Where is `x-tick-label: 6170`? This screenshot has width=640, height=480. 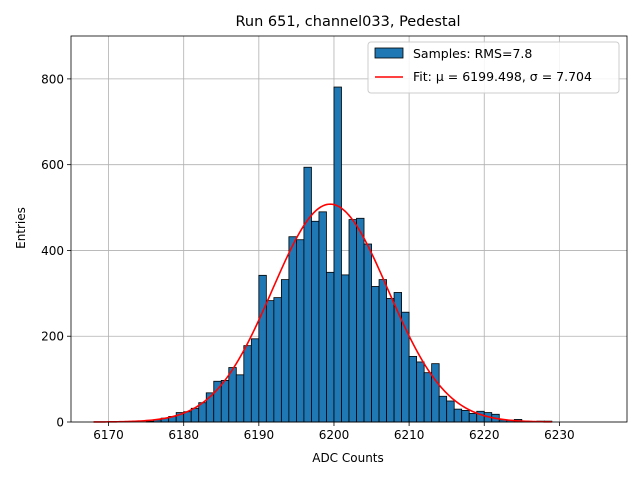
x-tick-label: 6170 is located at coordinates (108, 435).